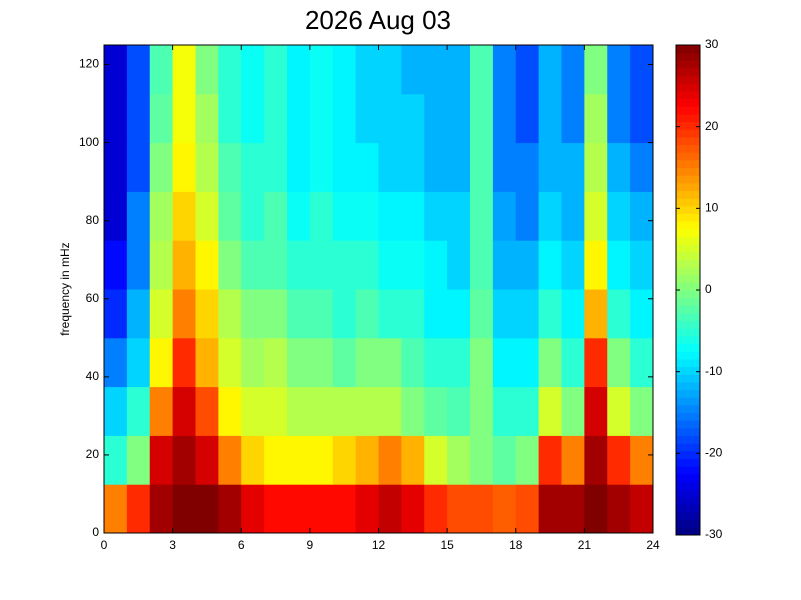 Image resolution: width=801 pixels, height=600 pixels. Describe the element at coordinates (712, 208) in the screenshot. I see `colorbar-tick-label: 10` at that location.